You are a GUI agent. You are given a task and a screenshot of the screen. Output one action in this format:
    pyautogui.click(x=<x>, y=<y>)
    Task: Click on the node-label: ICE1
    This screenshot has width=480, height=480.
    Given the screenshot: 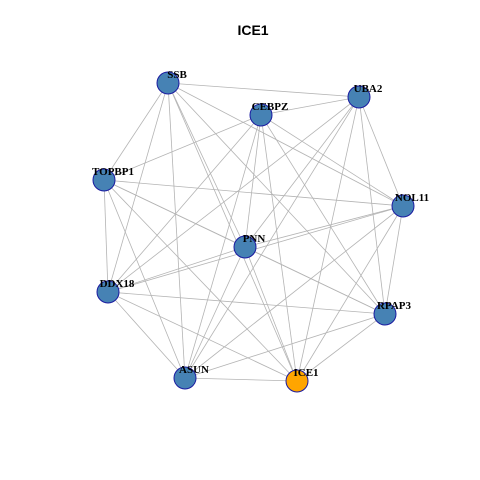 What is the action you would take?
    pyautogui.click(x=305, y=373)
    